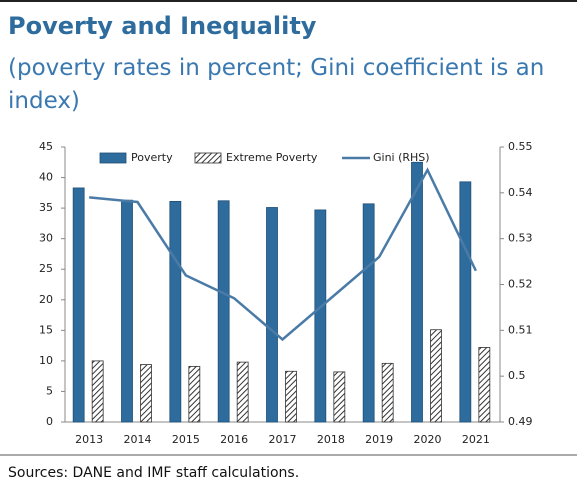 The height and width of the screenshot is (487, 577). Describe the element at coordinates (49, 390) in the screenshot. I see `y-tick-label: 5` at that location.